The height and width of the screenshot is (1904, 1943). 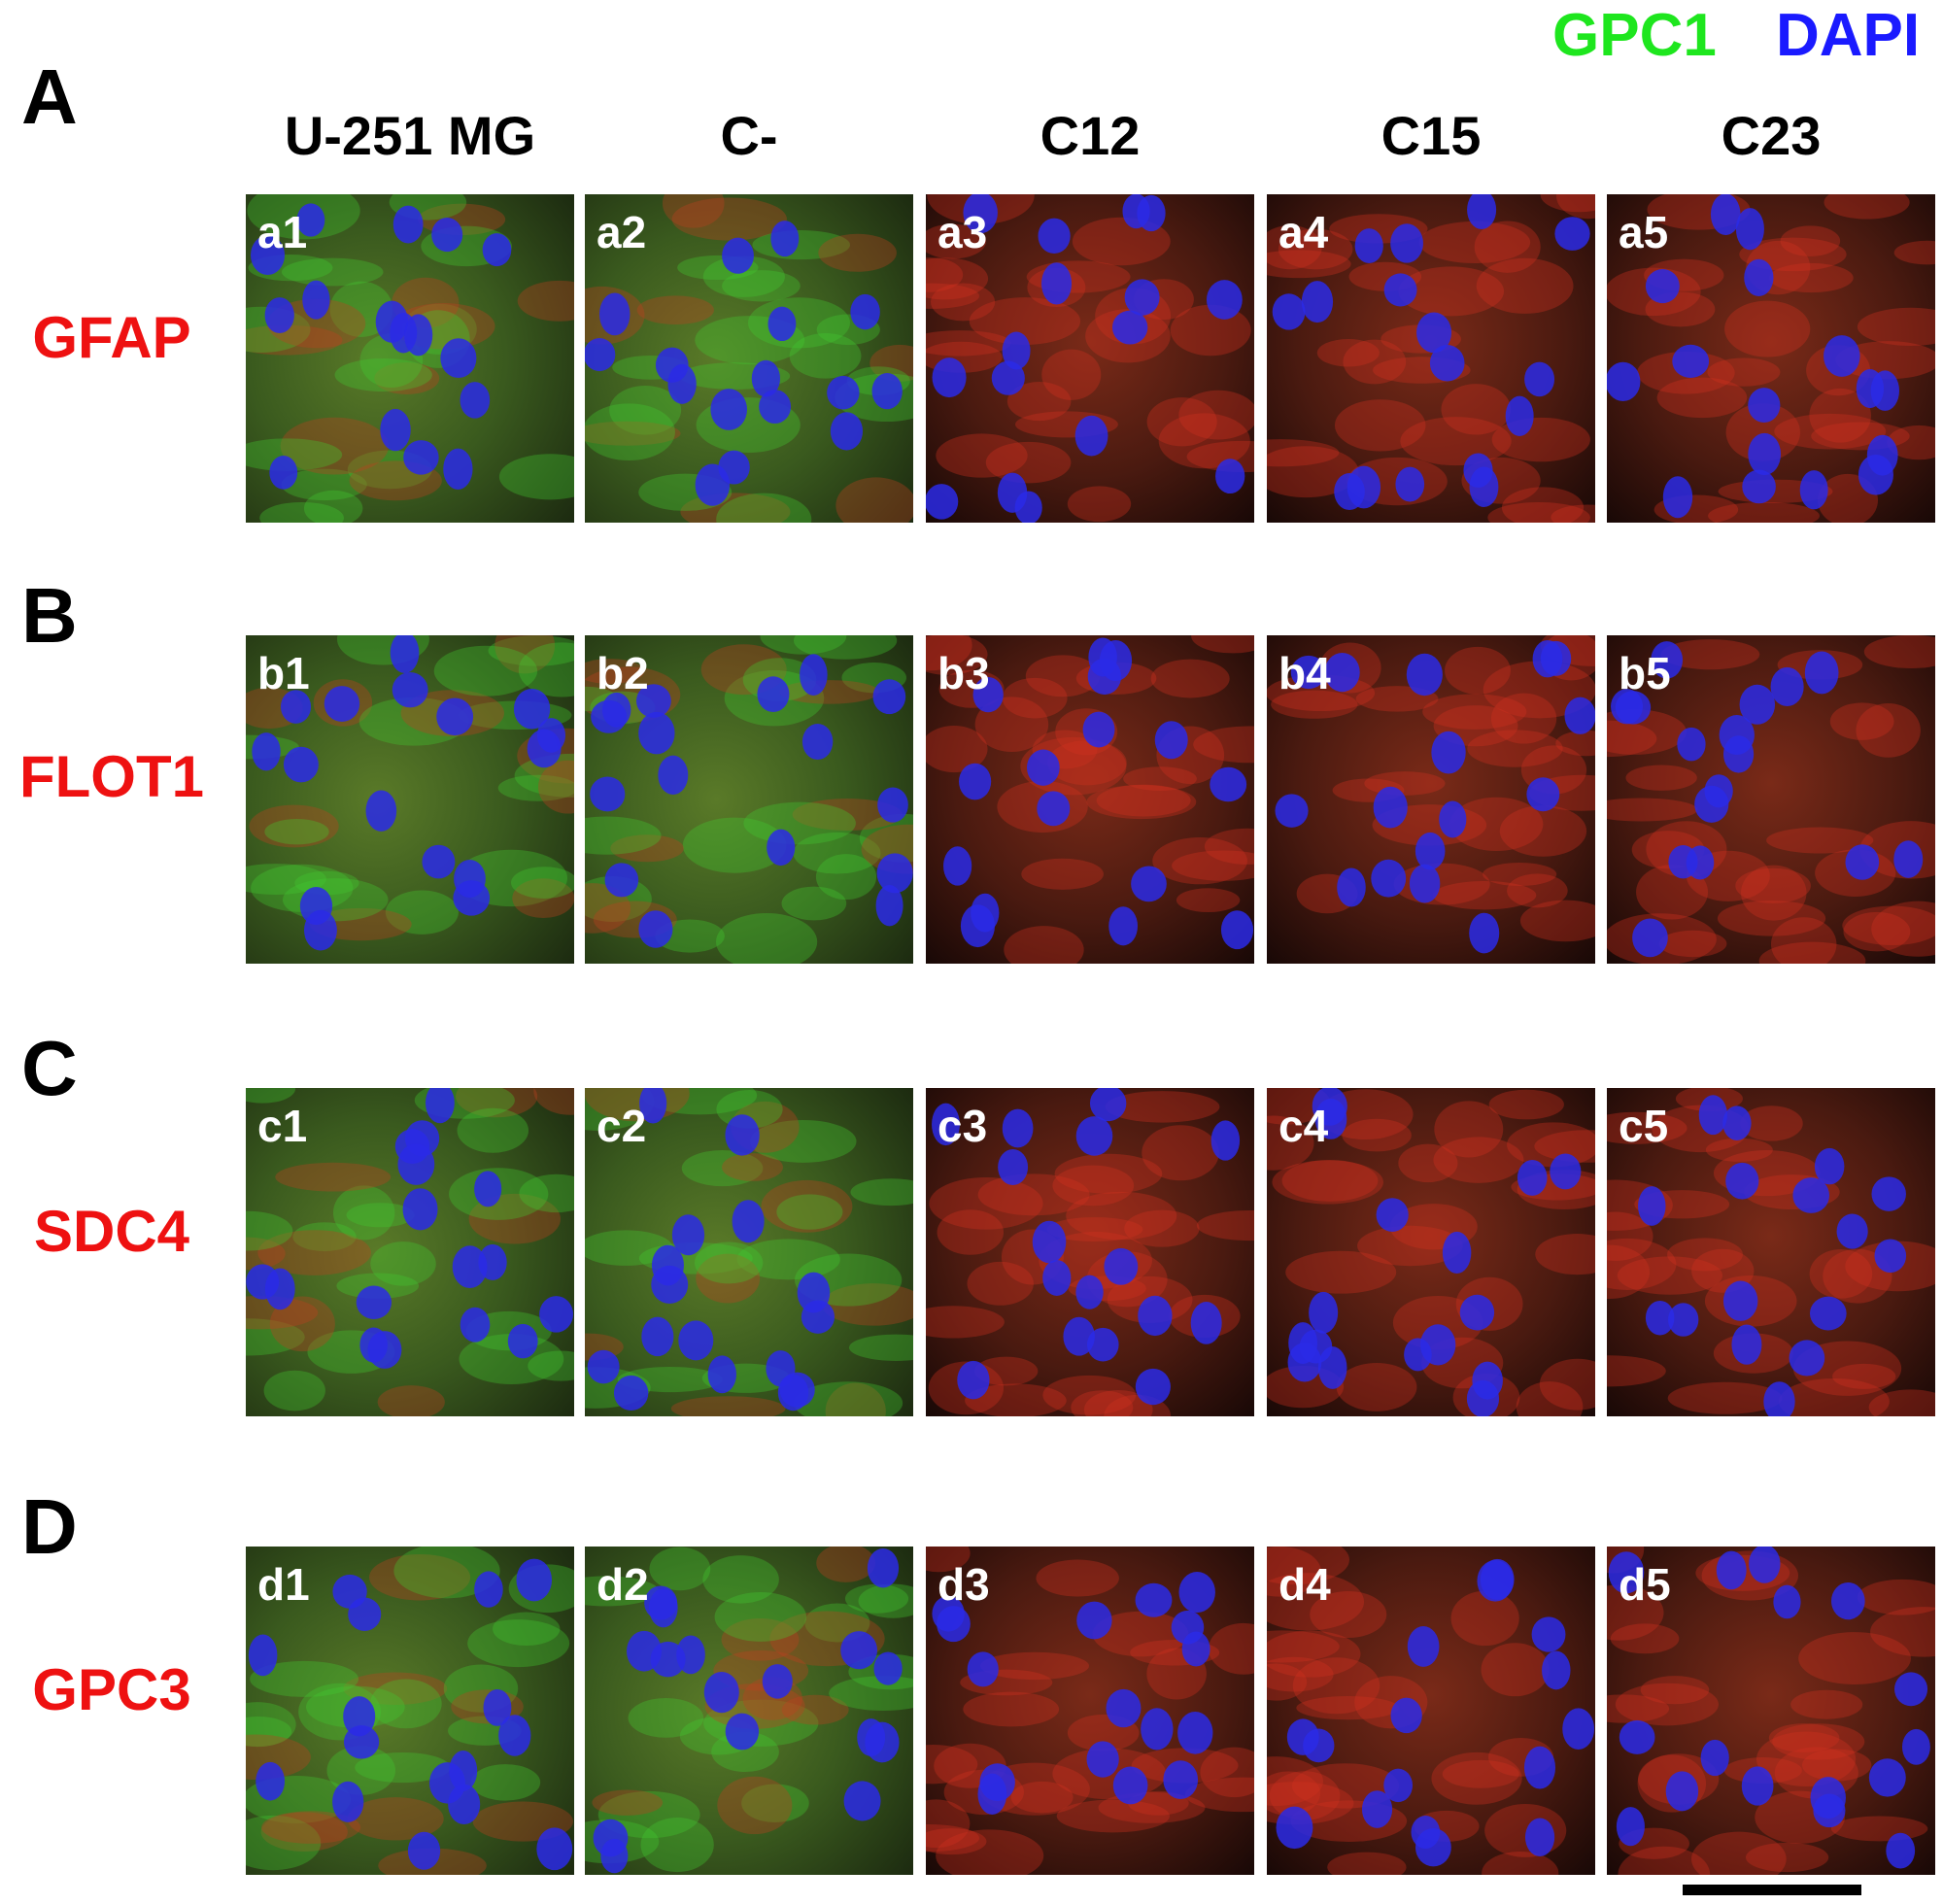 I want to click on micrograph: b2, so click(x=749, y=799).